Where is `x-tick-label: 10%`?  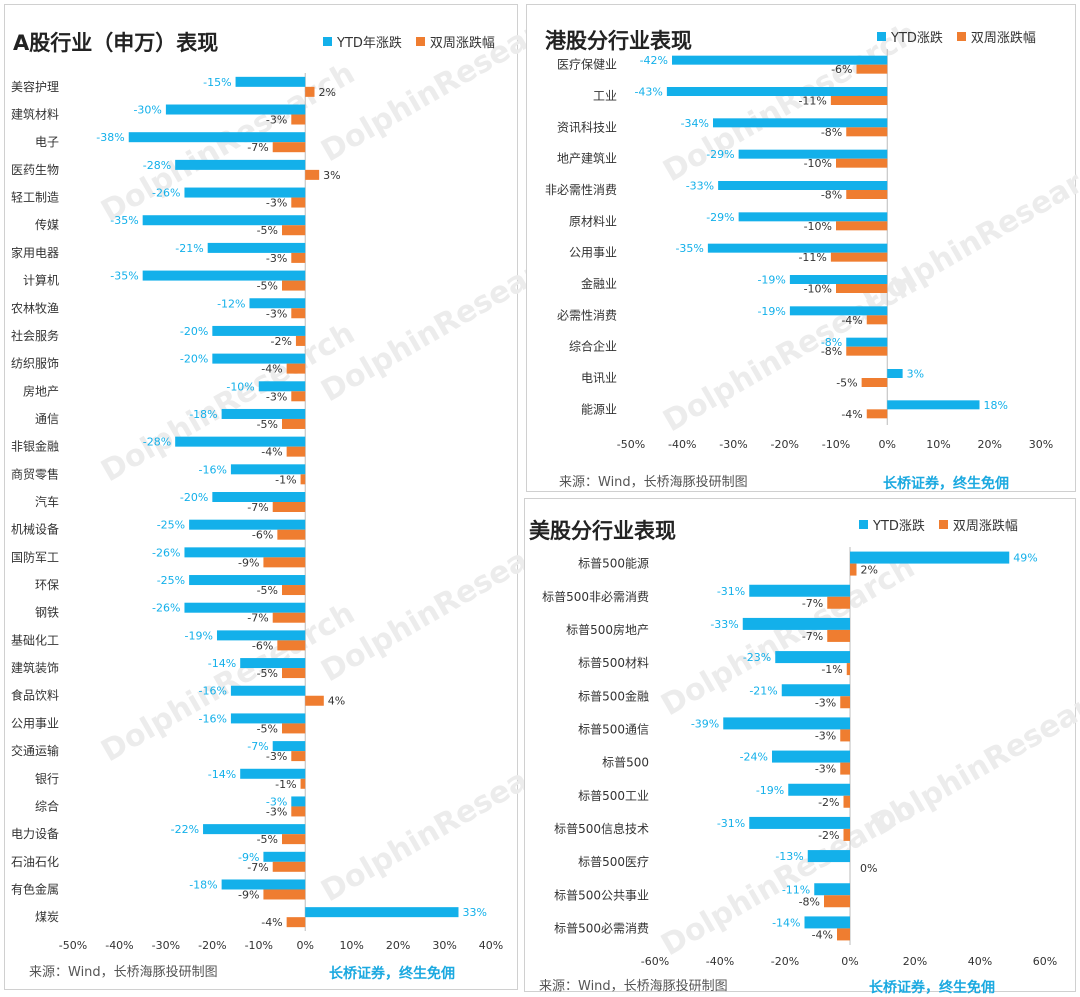 x-tick-label: 10% is located at coordinates (351, 945).